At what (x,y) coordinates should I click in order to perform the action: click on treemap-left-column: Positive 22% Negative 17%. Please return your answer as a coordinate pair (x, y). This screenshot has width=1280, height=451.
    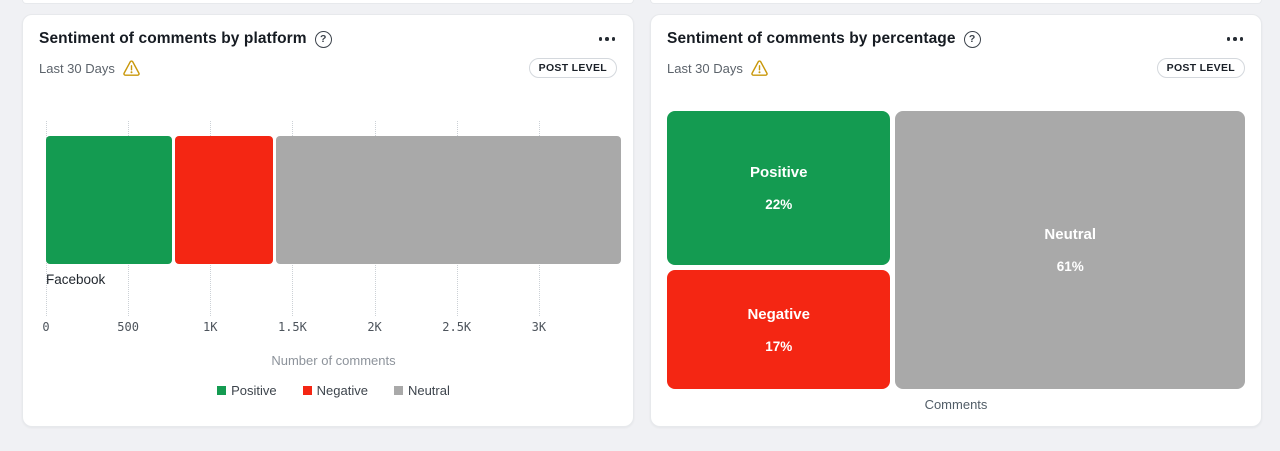
    Looking at the image, I should click on (779, 250).